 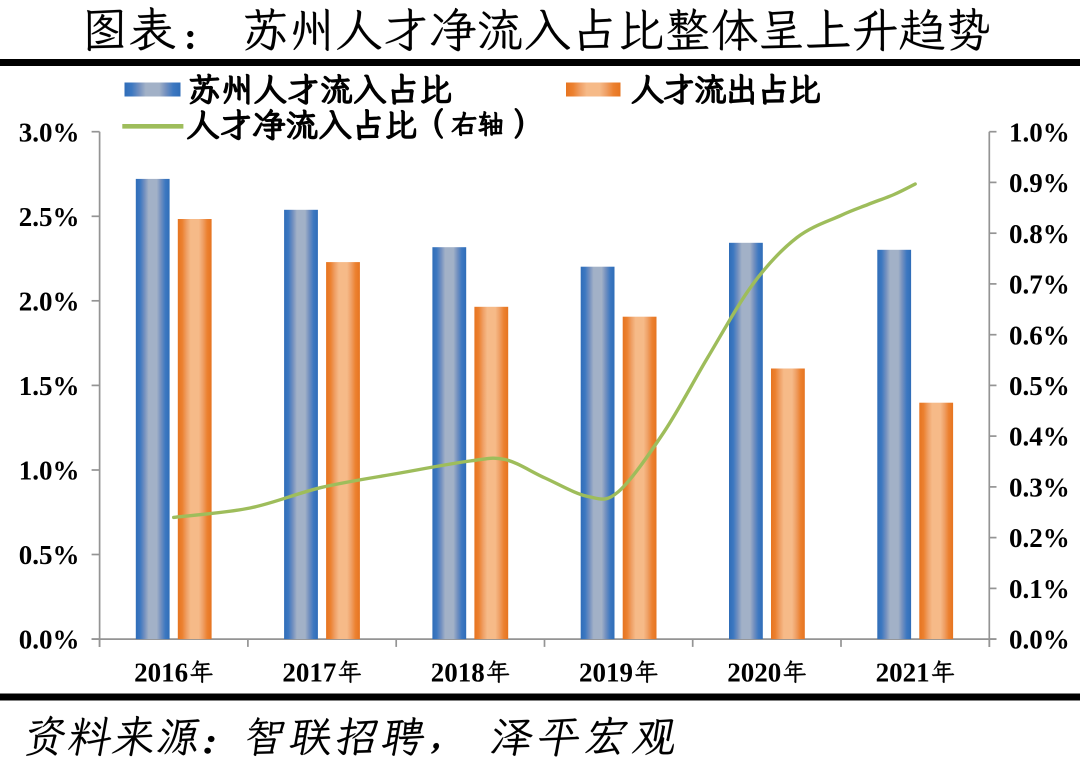 I want to click on svg-text: 2018, so click(x=458, y=673).